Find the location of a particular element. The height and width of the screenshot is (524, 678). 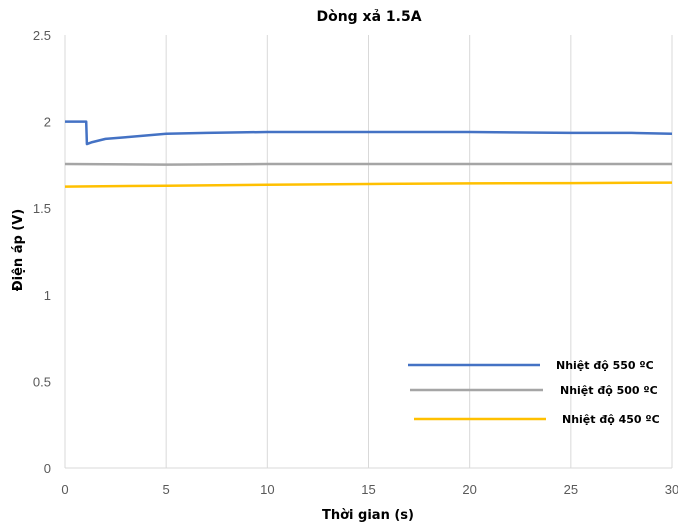

legend-label-0: Nhiệt độ 550 ºC is located at coordinates (605, 365).